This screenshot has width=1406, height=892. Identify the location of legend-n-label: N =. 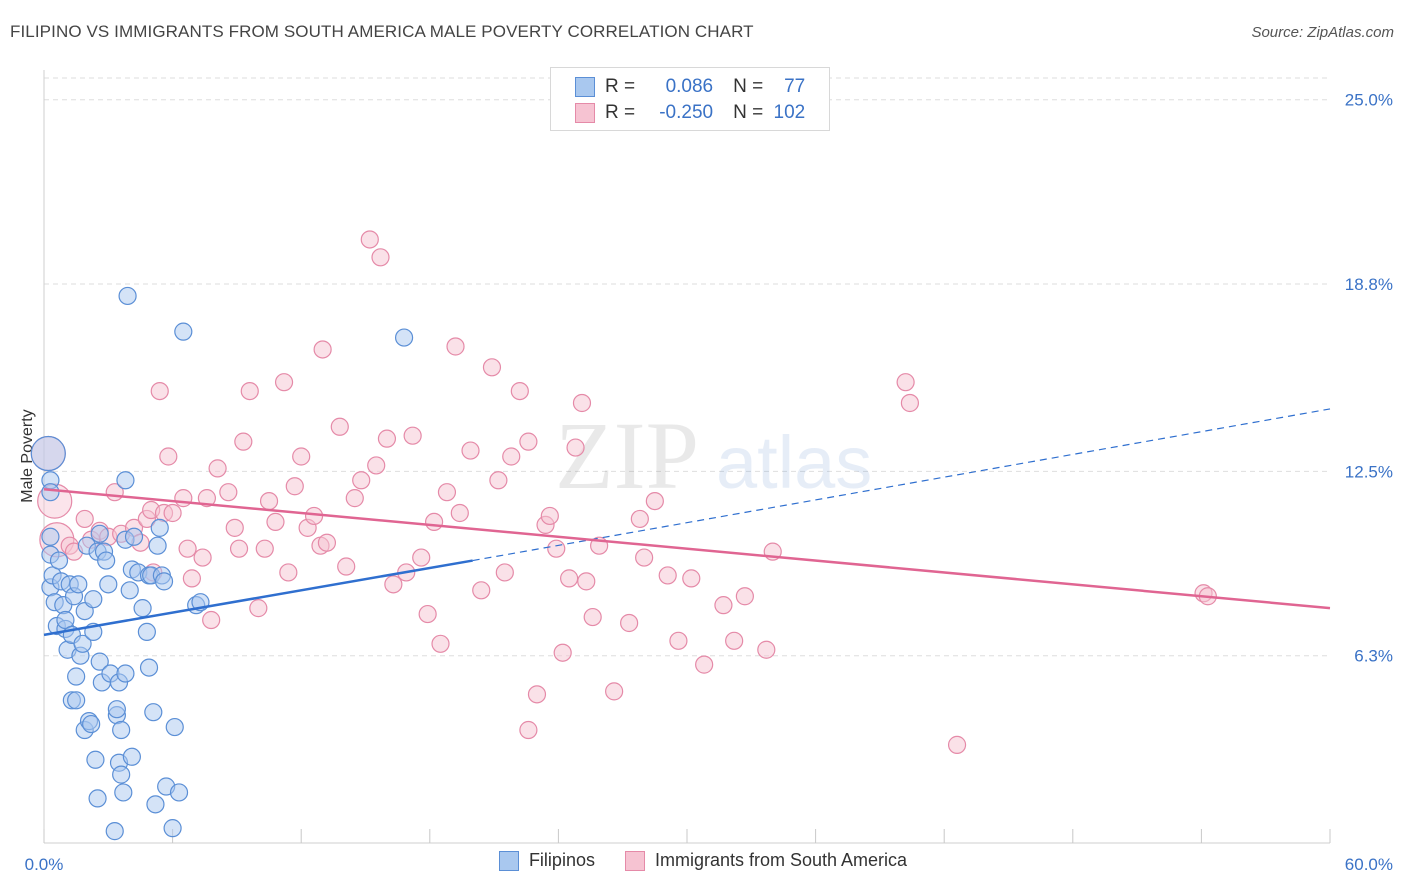
(748, 86).